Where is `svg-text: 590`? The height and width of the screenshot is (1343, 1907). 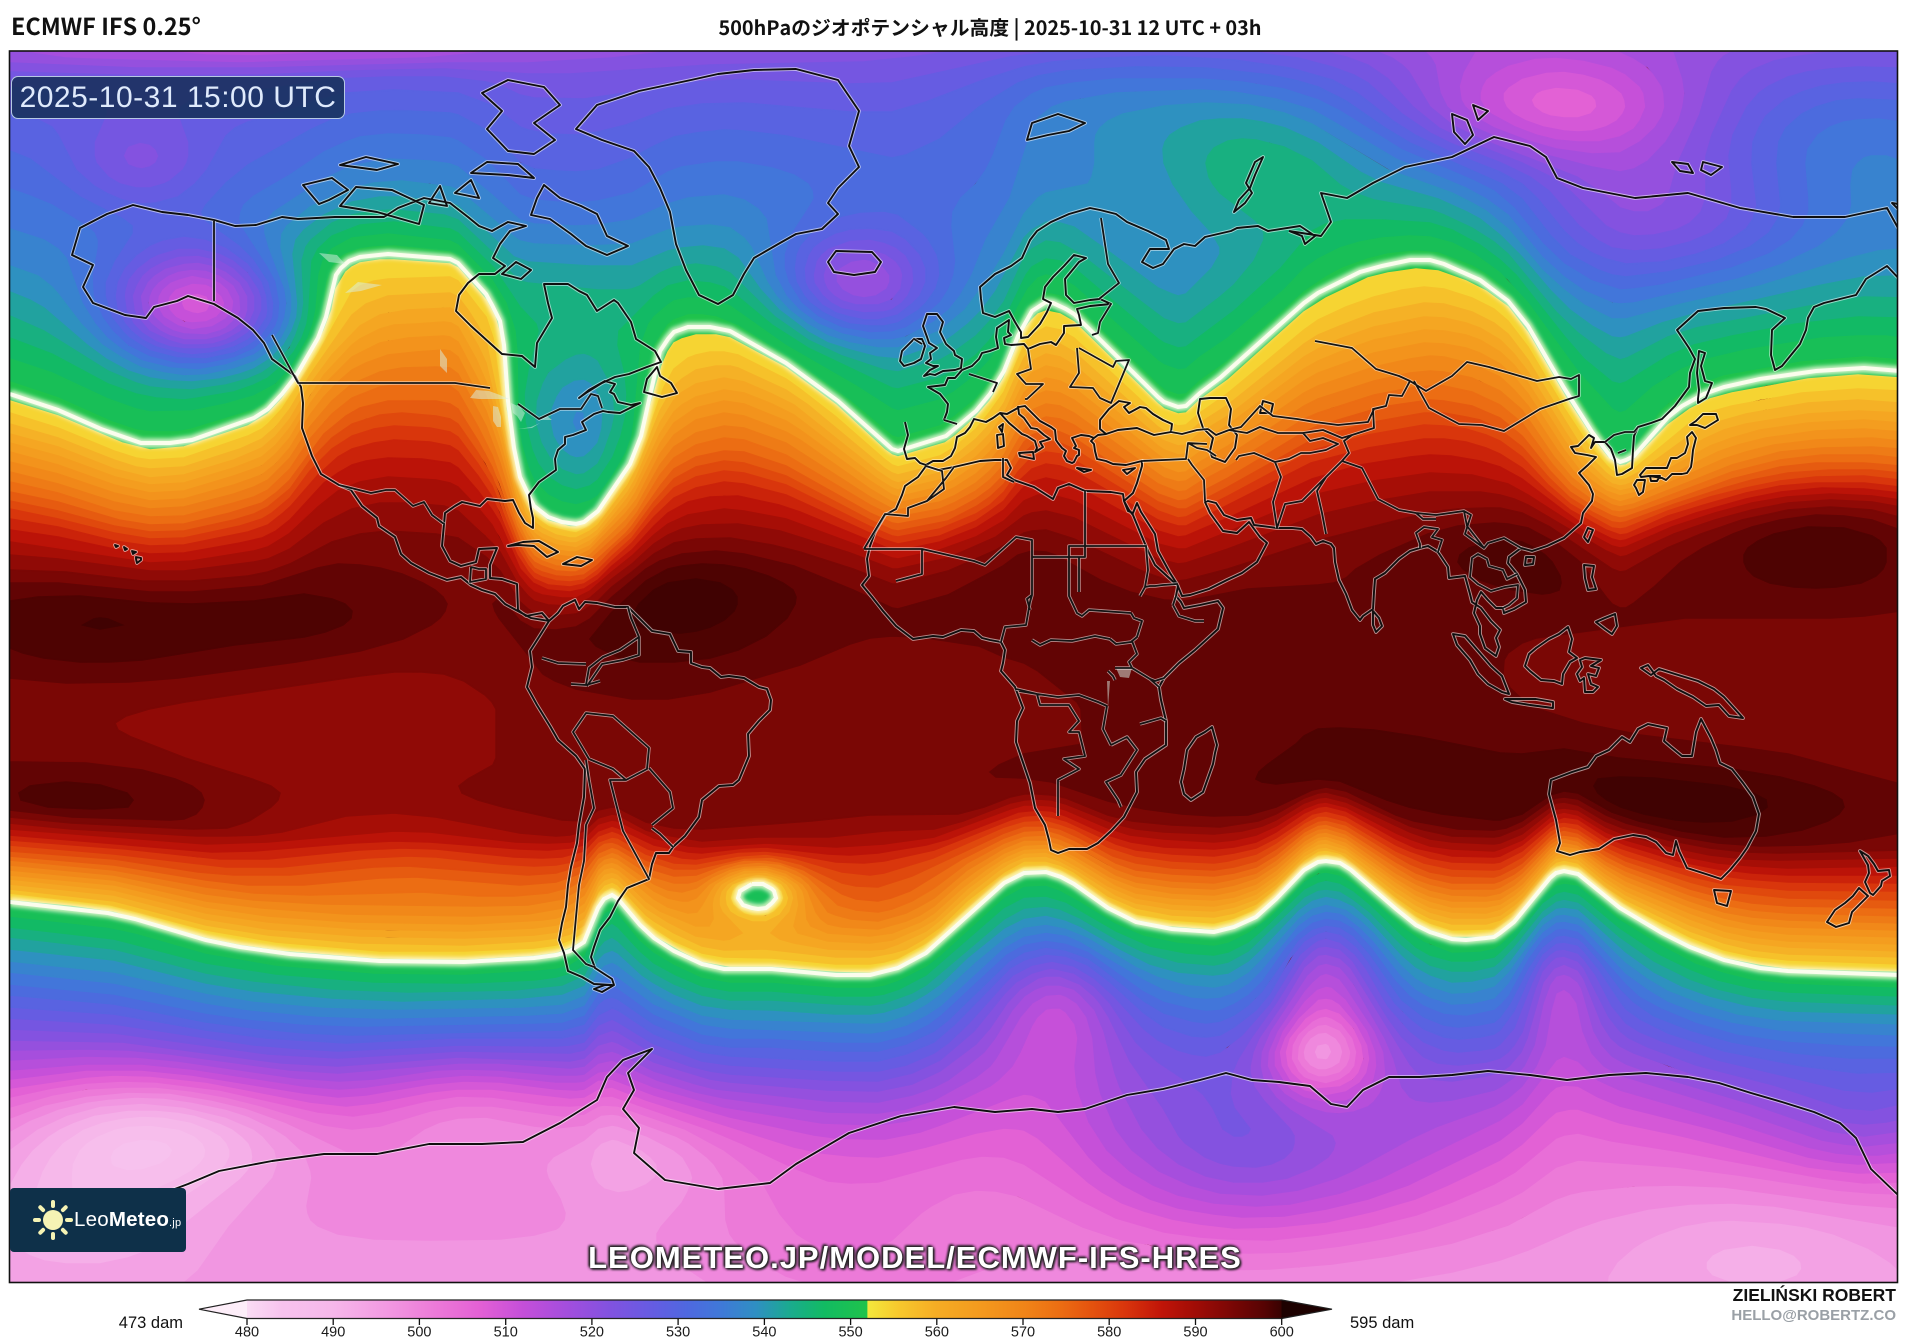
svg-text: 590 is located at coordinates (1195, 1332).